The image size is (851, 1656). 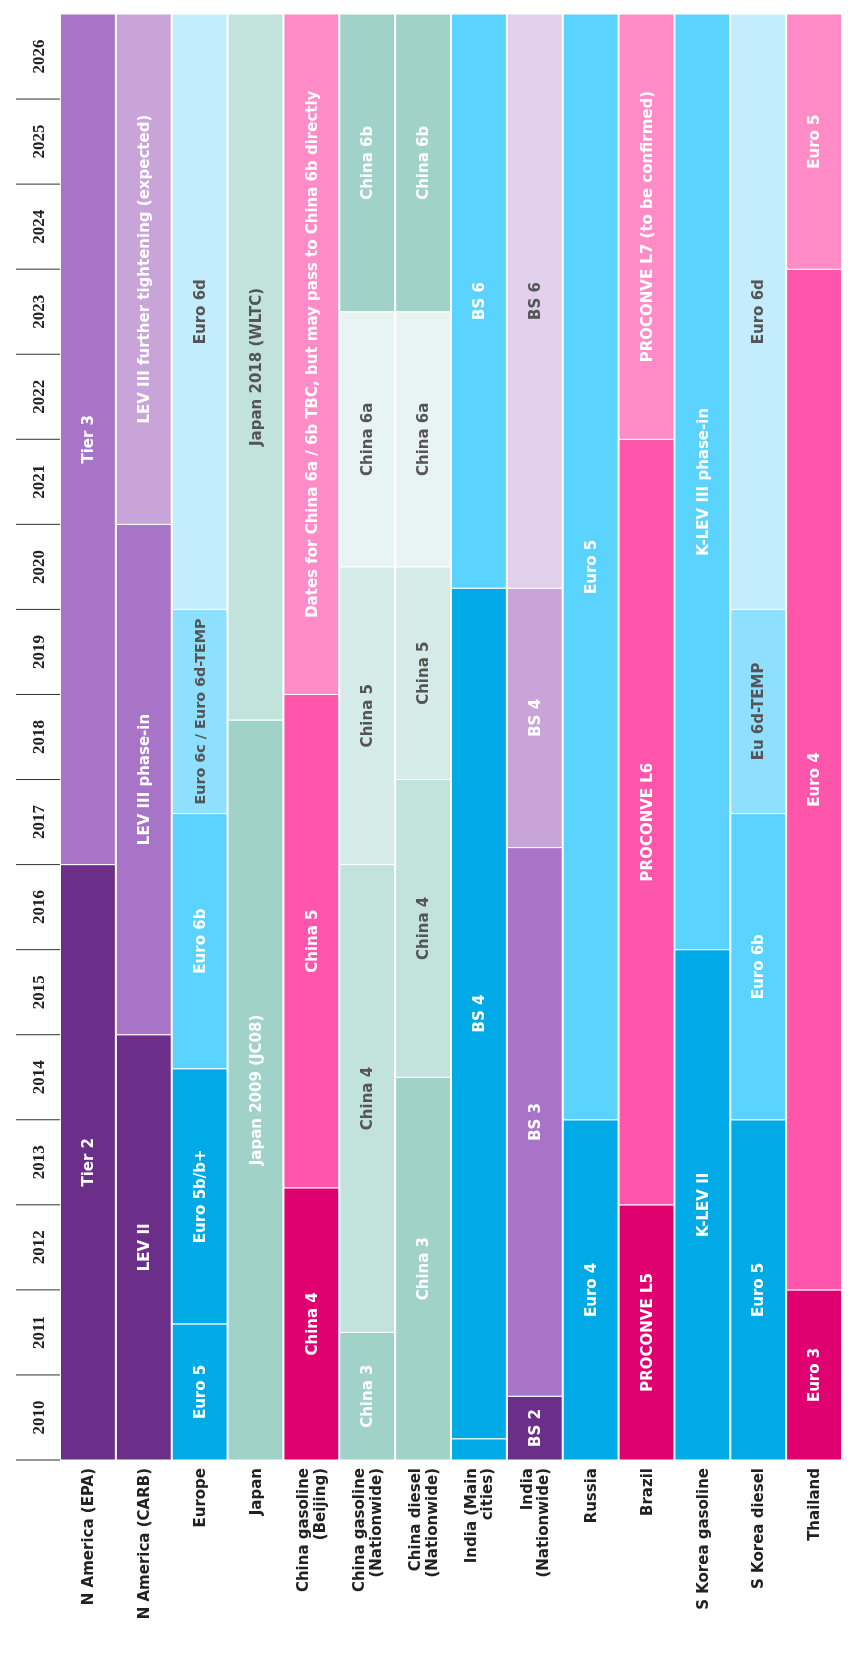 I want to click on y-tick-label: 2016, so click(x=38, y=907).